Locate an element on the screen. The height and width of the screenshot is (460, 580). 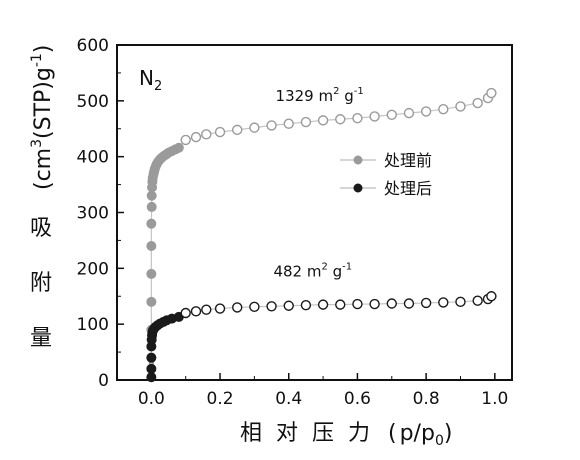
legend-marker-untreated is located at coordinates (358, 160).